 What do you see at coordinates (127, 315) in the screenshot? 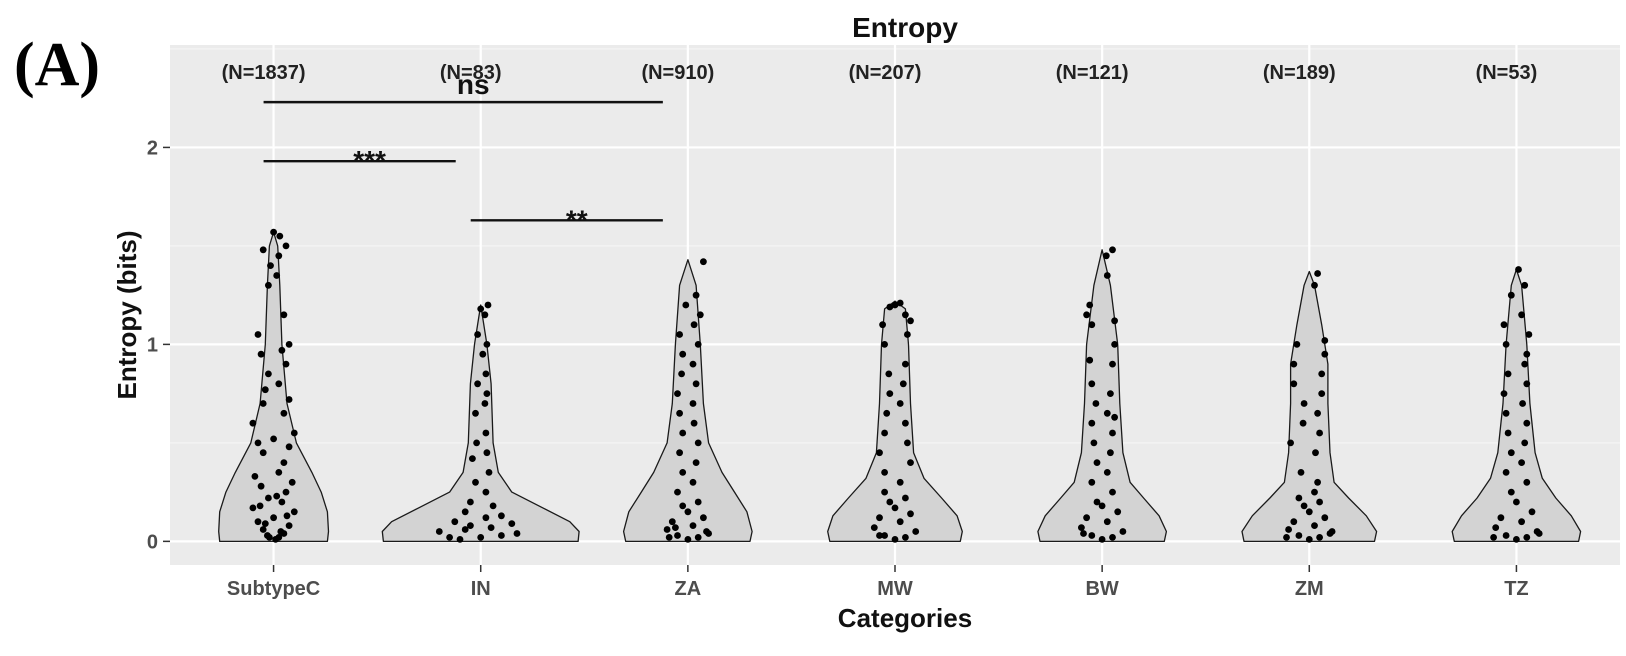
I see `y-axis-title: Entropy (bits)` at bounding box center [127, 315].